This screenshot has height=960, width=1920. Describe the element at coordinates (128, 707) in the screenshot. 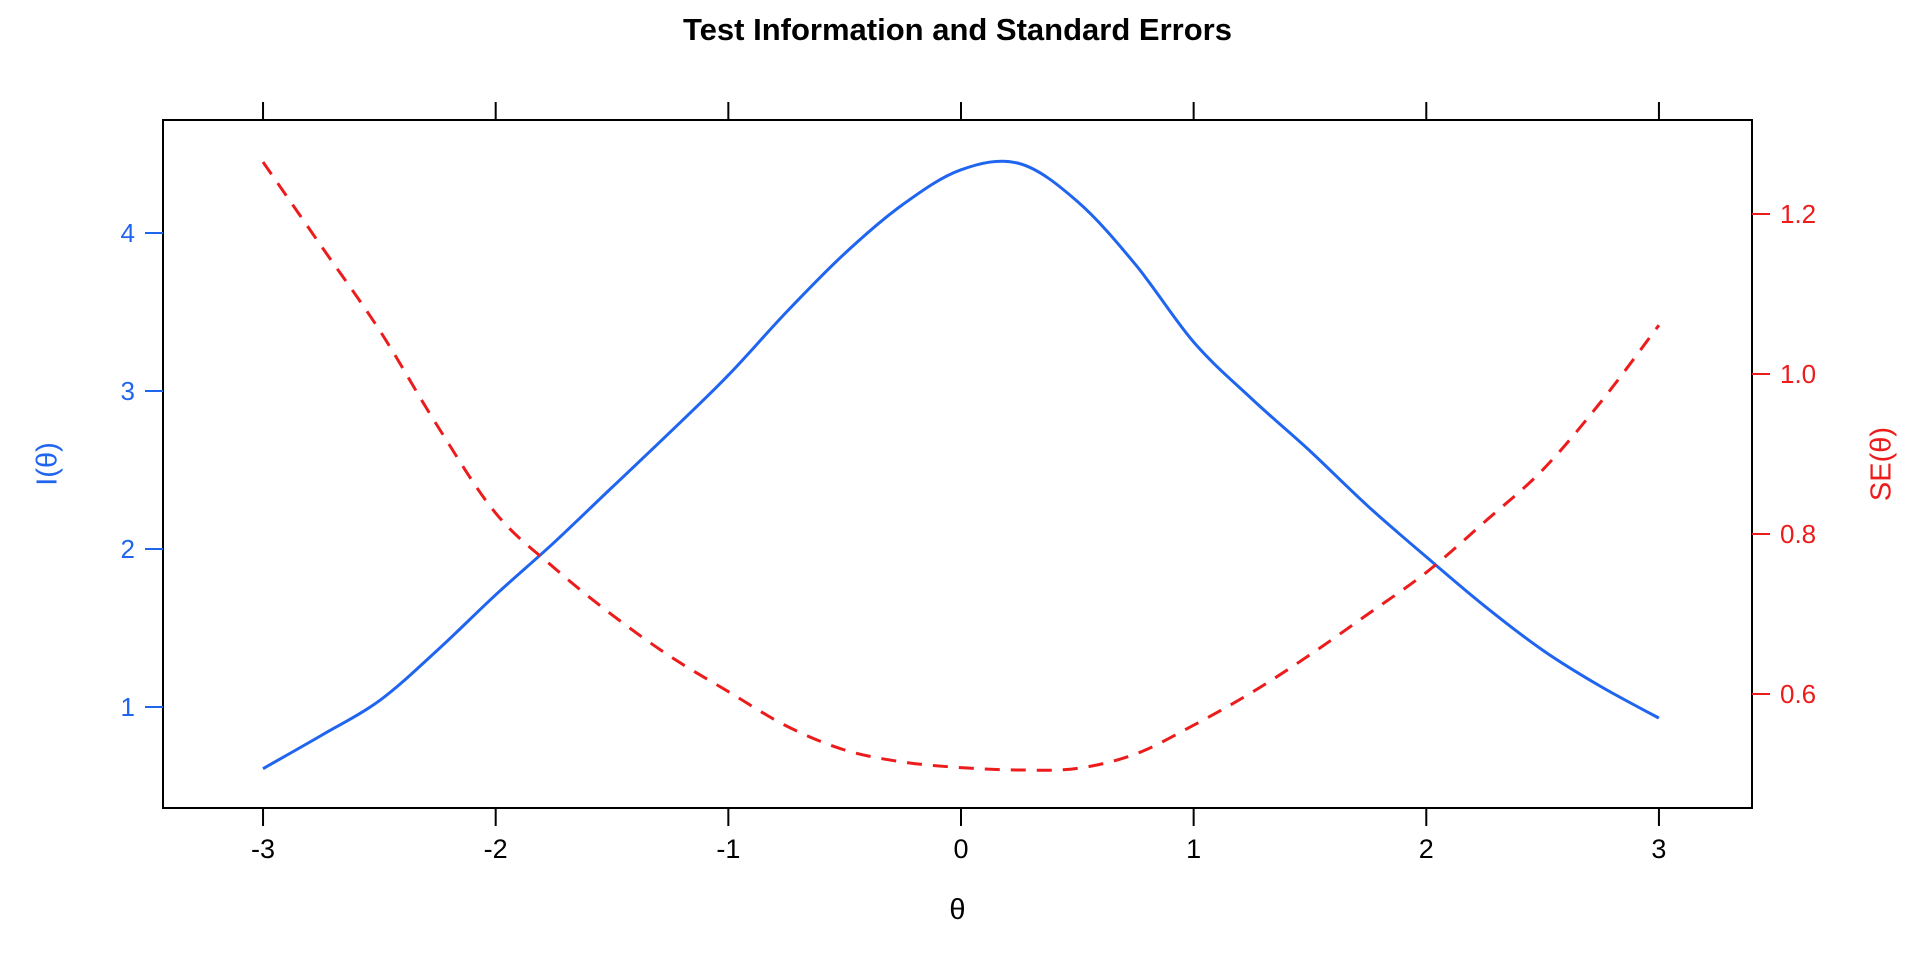

I see `left-tick-label: 1` at that location.